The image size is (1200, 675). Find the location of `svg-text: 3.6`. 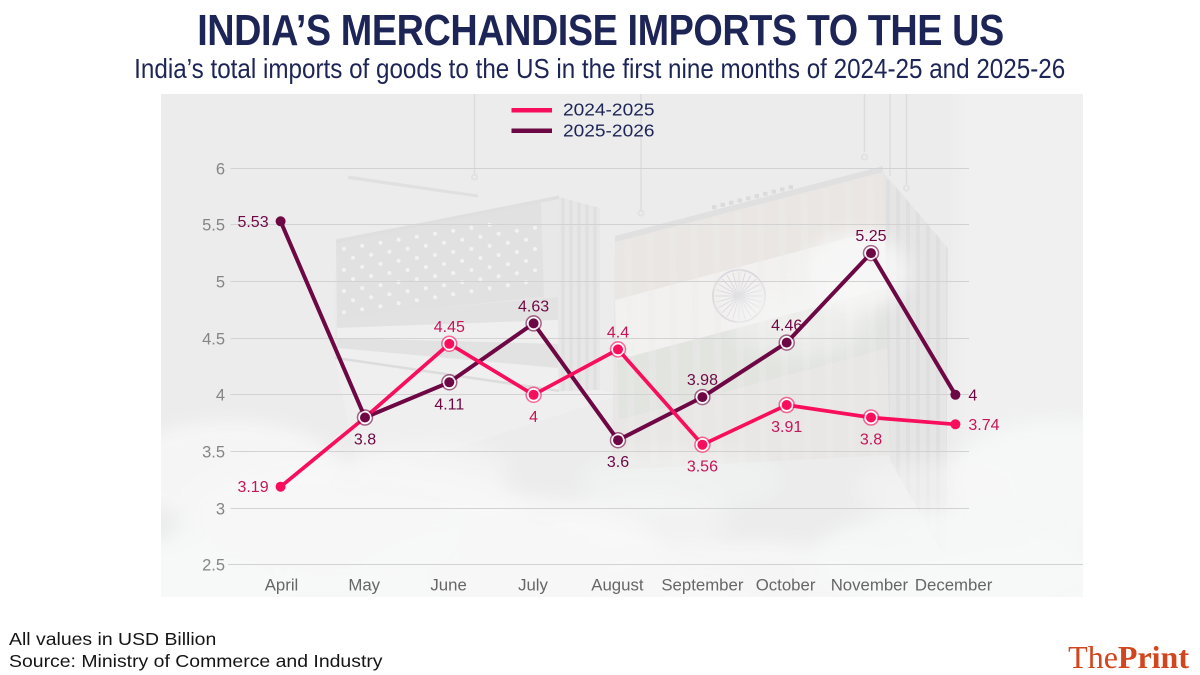

svg-text: 3.6 is located at coordinates (618, 462).